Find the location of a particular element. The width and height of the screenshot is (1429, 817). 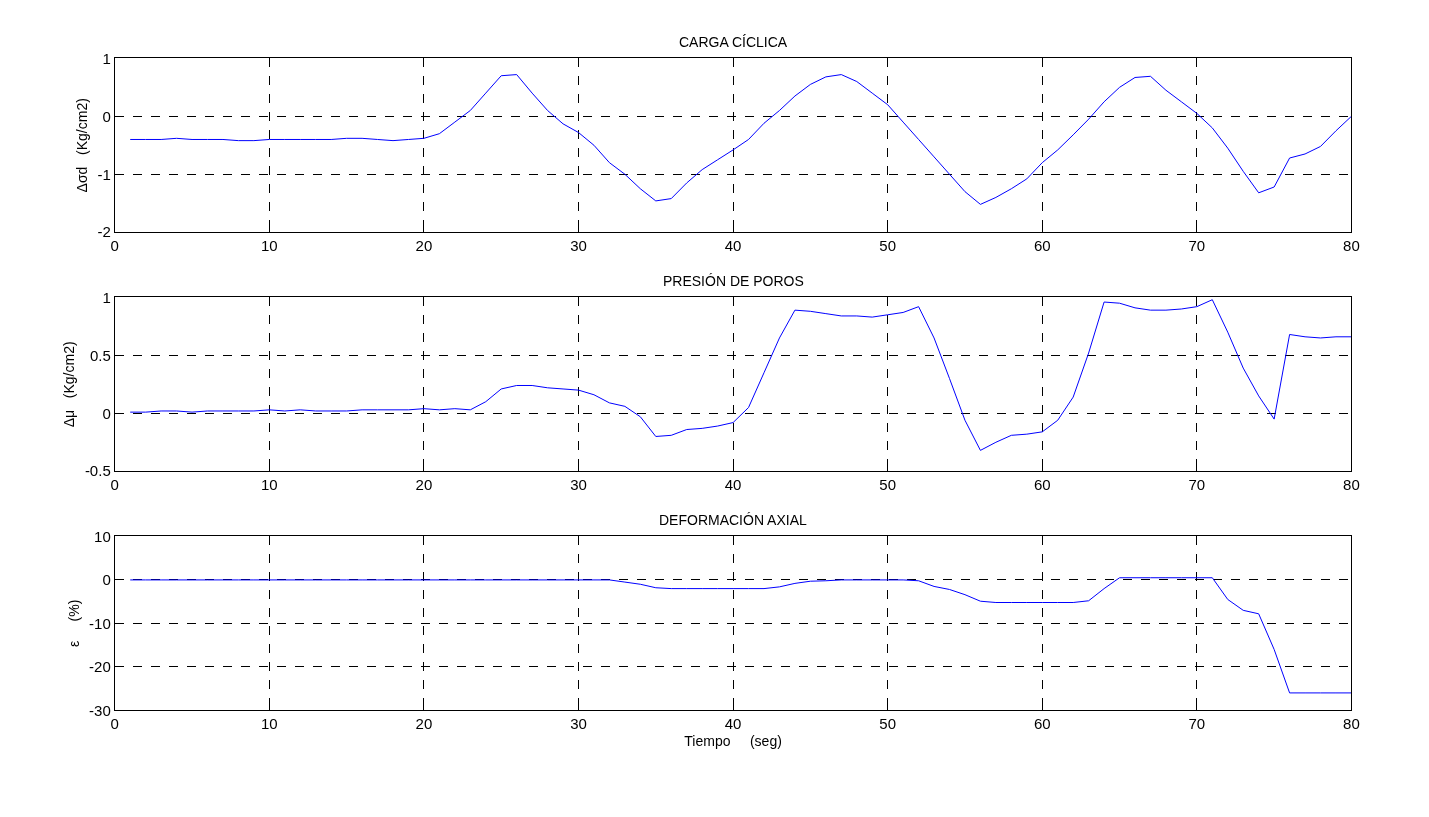

y-tick-label: 10 is located at coordinates (102, 536).